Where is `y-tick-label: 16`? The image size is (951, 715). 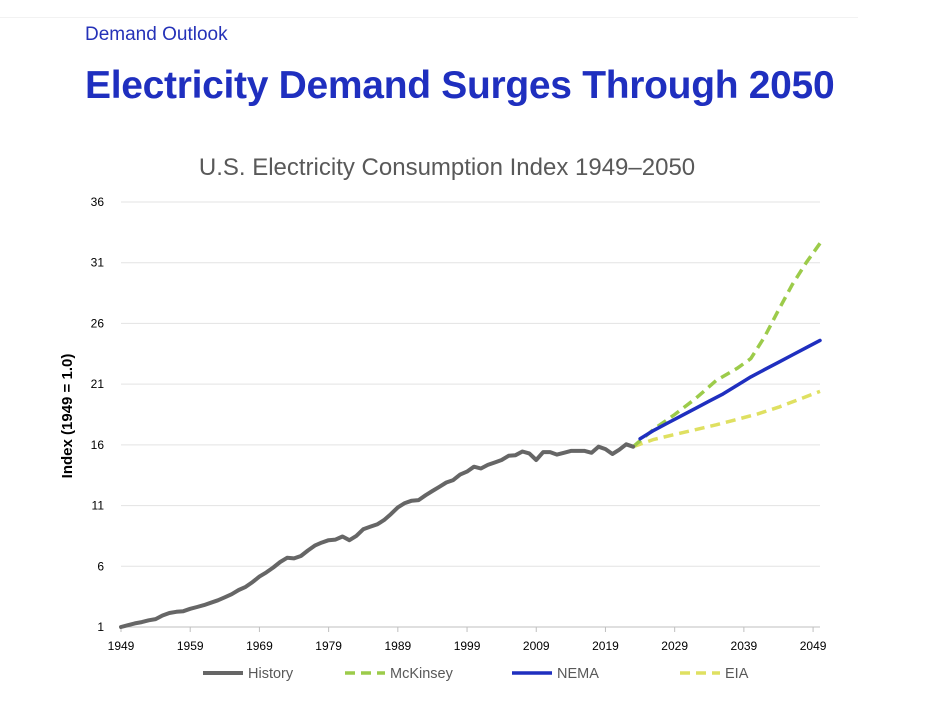 y-tick-label: 16 is located at coordinates (98, 445).